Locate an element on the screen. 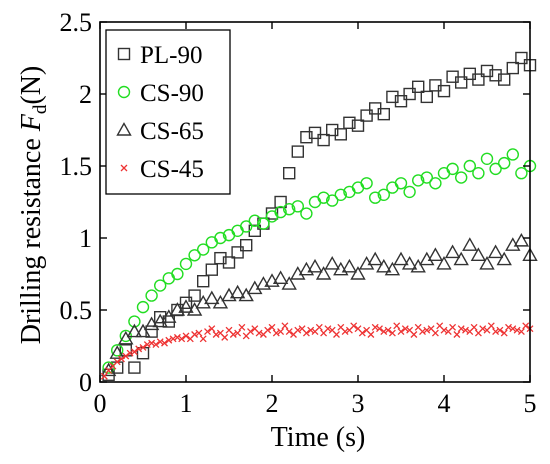 This screenshot has width=550, height=464. legend-entry-cs-90: CS-90 is located at coordinates (160, 93).